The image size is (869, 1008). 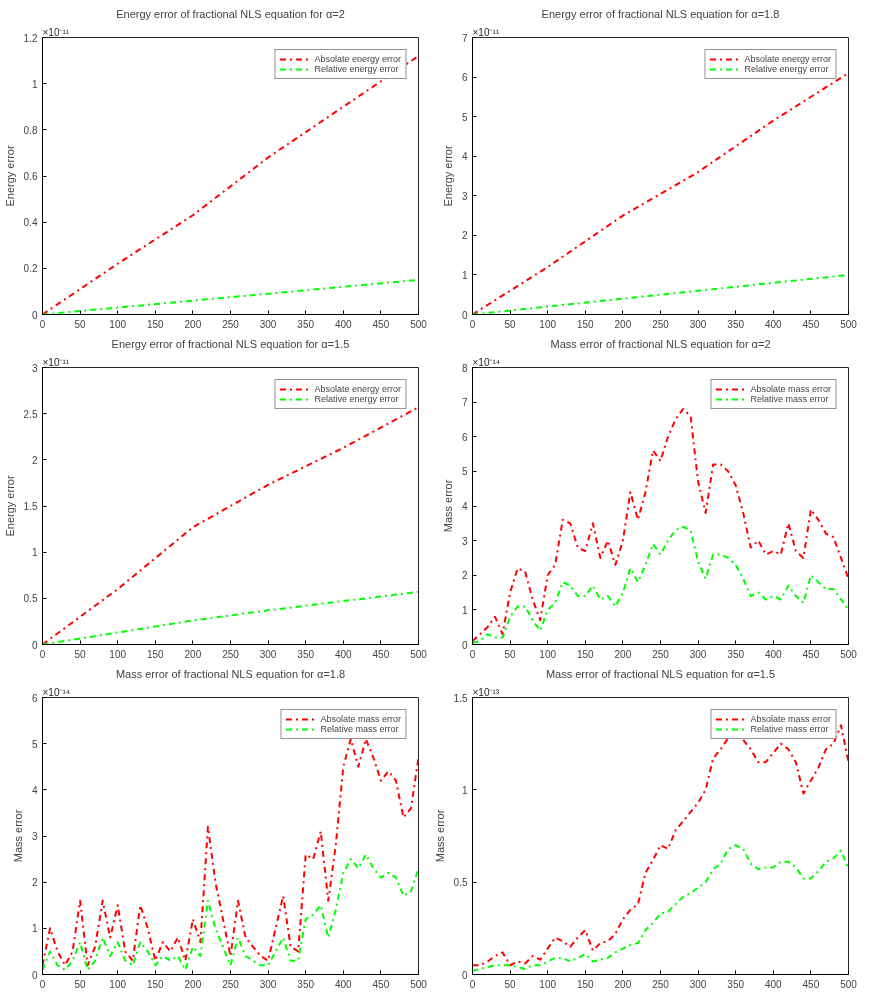 I want to click on y-tick-label: 7, so click(x=464, y=403).